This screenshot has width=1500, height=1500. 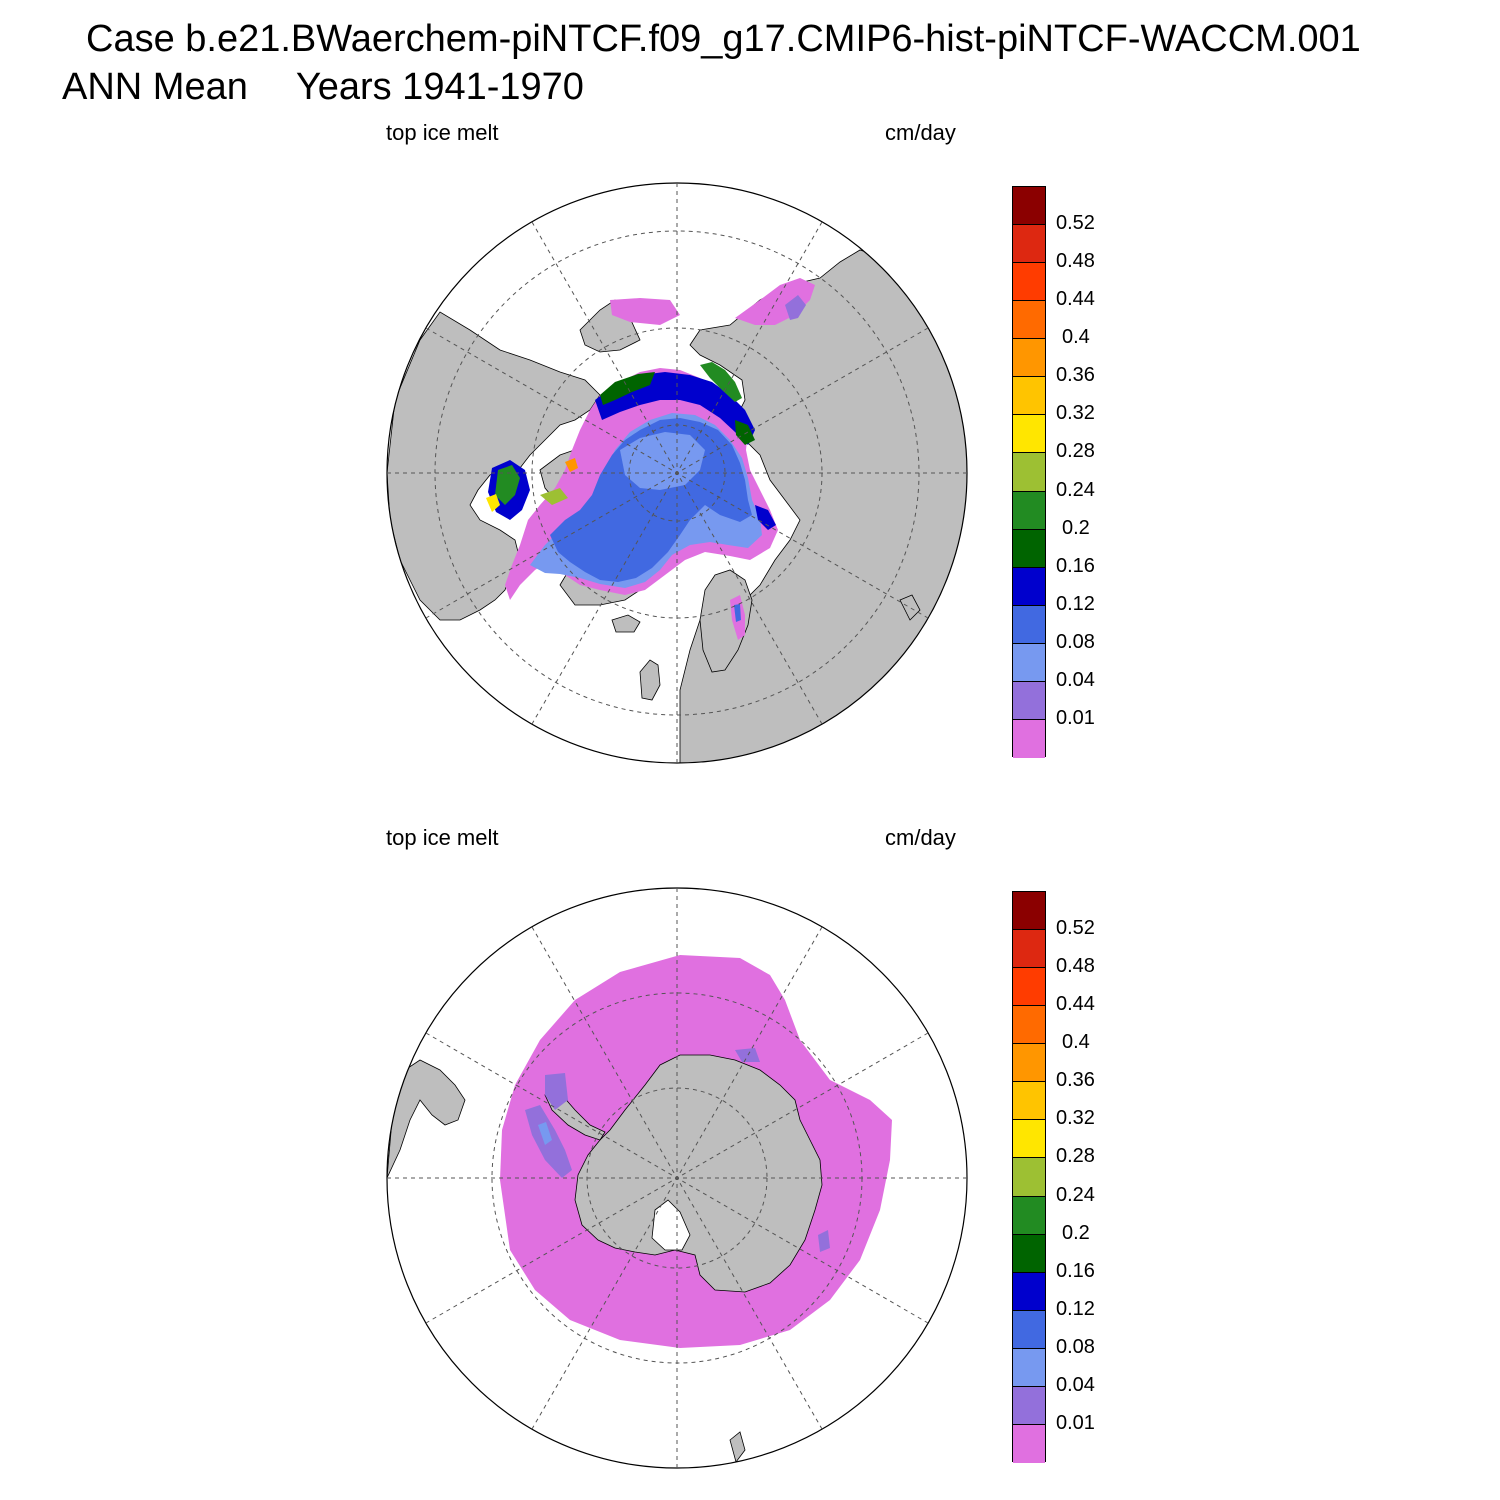 I want to click on season-label: ANN Mean, so click(x=155, y=87).